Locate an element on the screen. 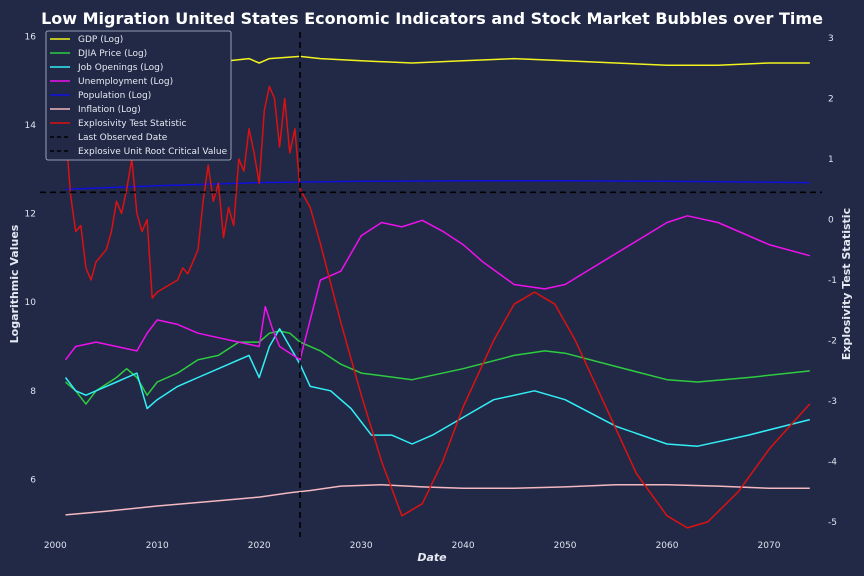 Image resolution: width=864 pixels, height=576 pixels. x-tick-label: 2040 is located at coordinates (463, 546).